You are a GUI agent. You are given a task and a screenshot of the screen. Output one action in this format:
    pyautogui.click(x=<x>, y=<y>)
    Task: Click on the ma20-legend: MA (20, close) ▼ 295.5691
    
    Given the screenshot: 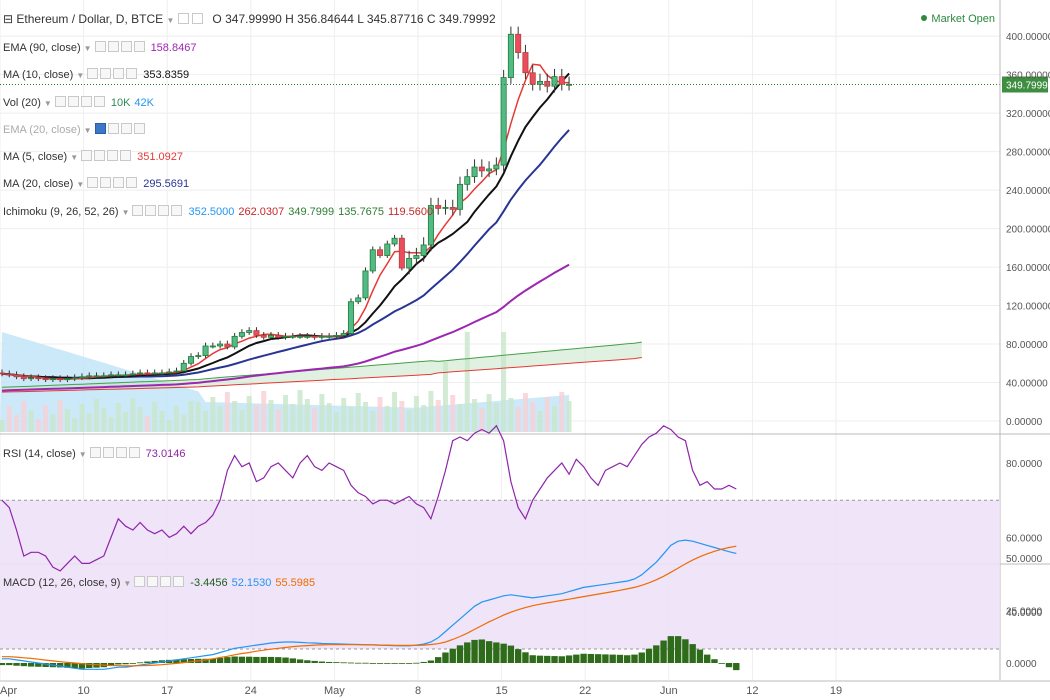 What is the action you would take?
    pyautogui.click(x=96, y=184)
    